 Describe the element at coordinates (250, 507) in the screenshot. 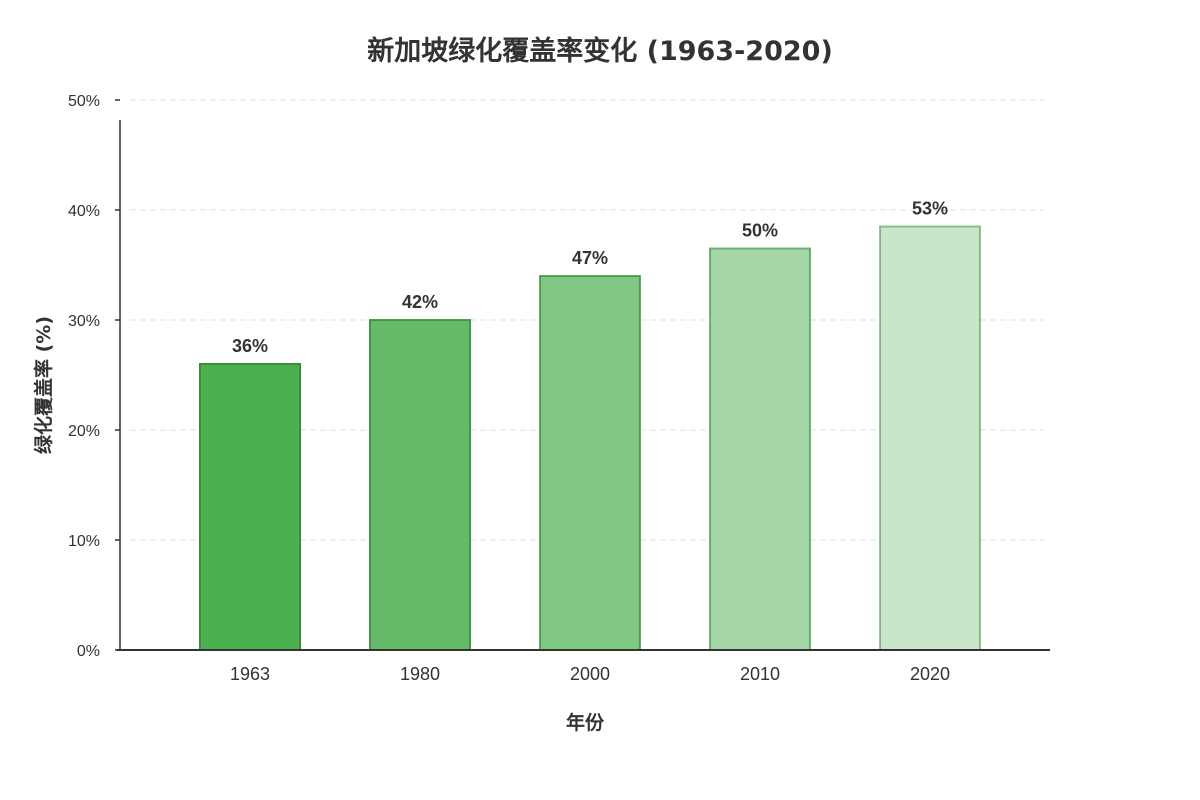

I see `bar-1963` at that location.